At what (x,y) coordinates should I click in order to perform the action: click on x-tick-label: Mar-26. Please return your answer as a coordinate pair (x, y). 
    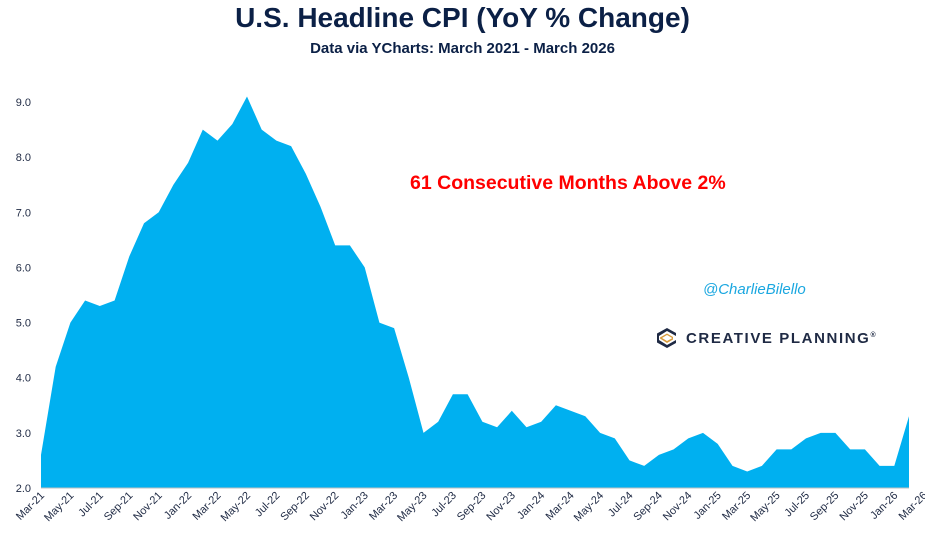
    Looking at the image, I should click on (911, 506).